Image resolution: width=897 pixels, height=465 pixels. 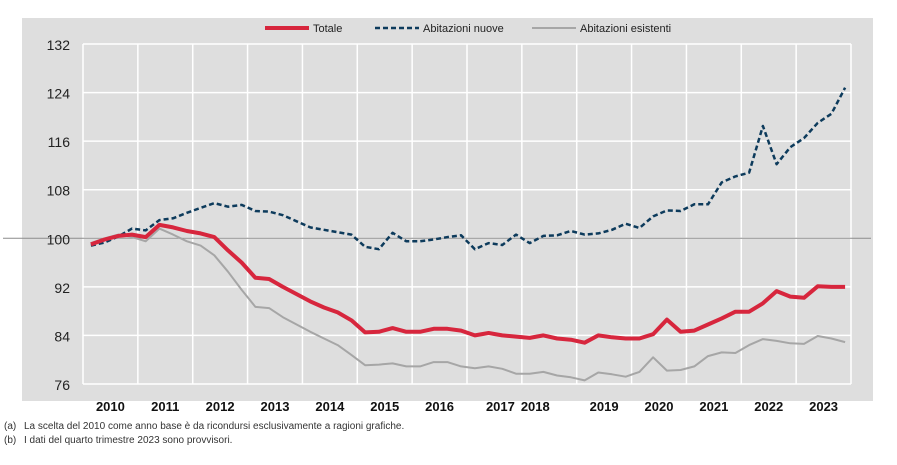 What do you see at coordinates (59, 215) in the screenshot?
I see `y-axis: 76 84 92 100 108 116 124 132` at bounding box center [59, 215].